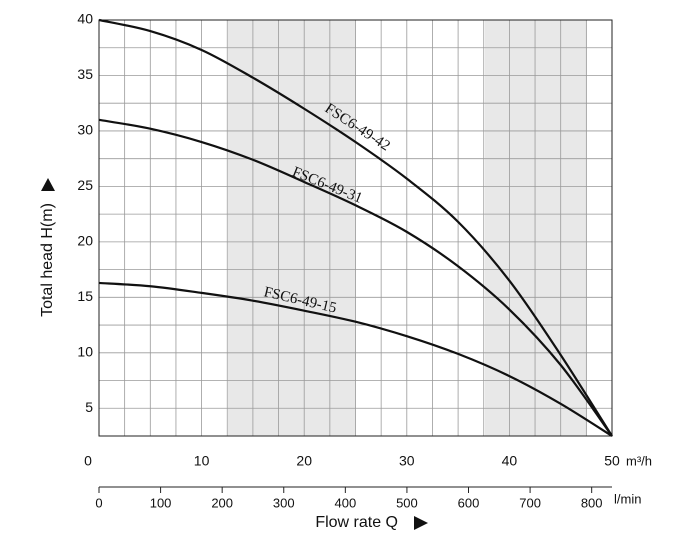 The image size is (700, 548). I want to click on y-tick-label: 10, so click(85, 352).